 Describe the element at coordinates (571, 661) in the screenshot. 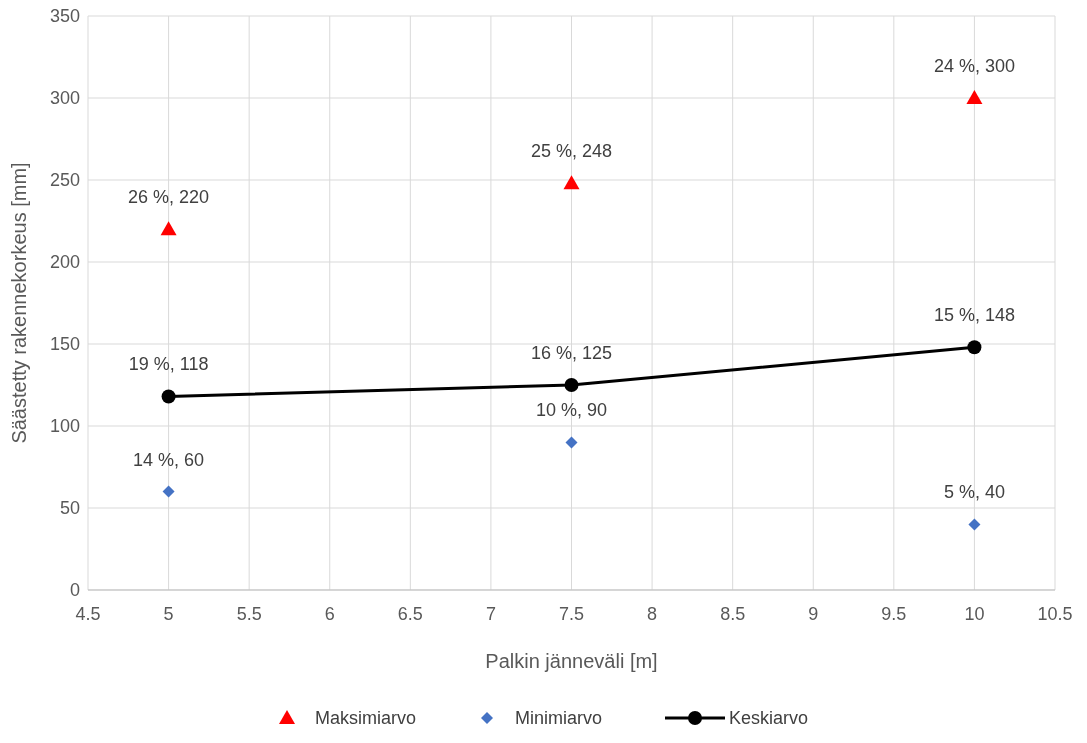

I see `x-axis-title: Palkin jänneväli [m]` at that location.